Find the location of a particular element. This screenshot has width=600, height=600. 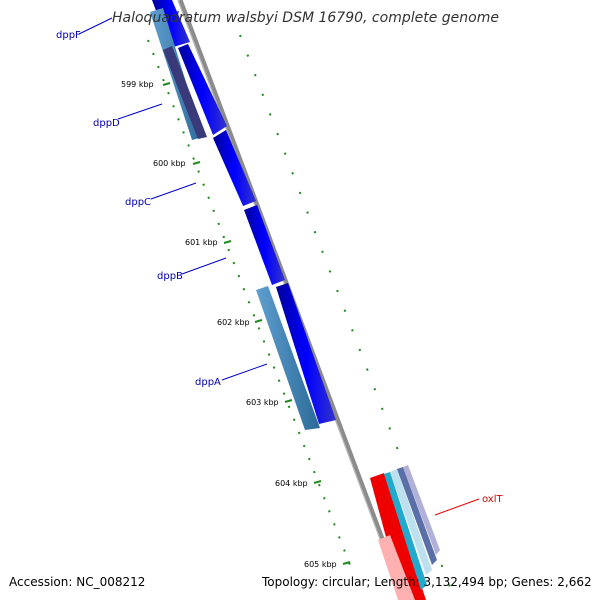

gene-dppB-block is located at coordinates (264, 245).